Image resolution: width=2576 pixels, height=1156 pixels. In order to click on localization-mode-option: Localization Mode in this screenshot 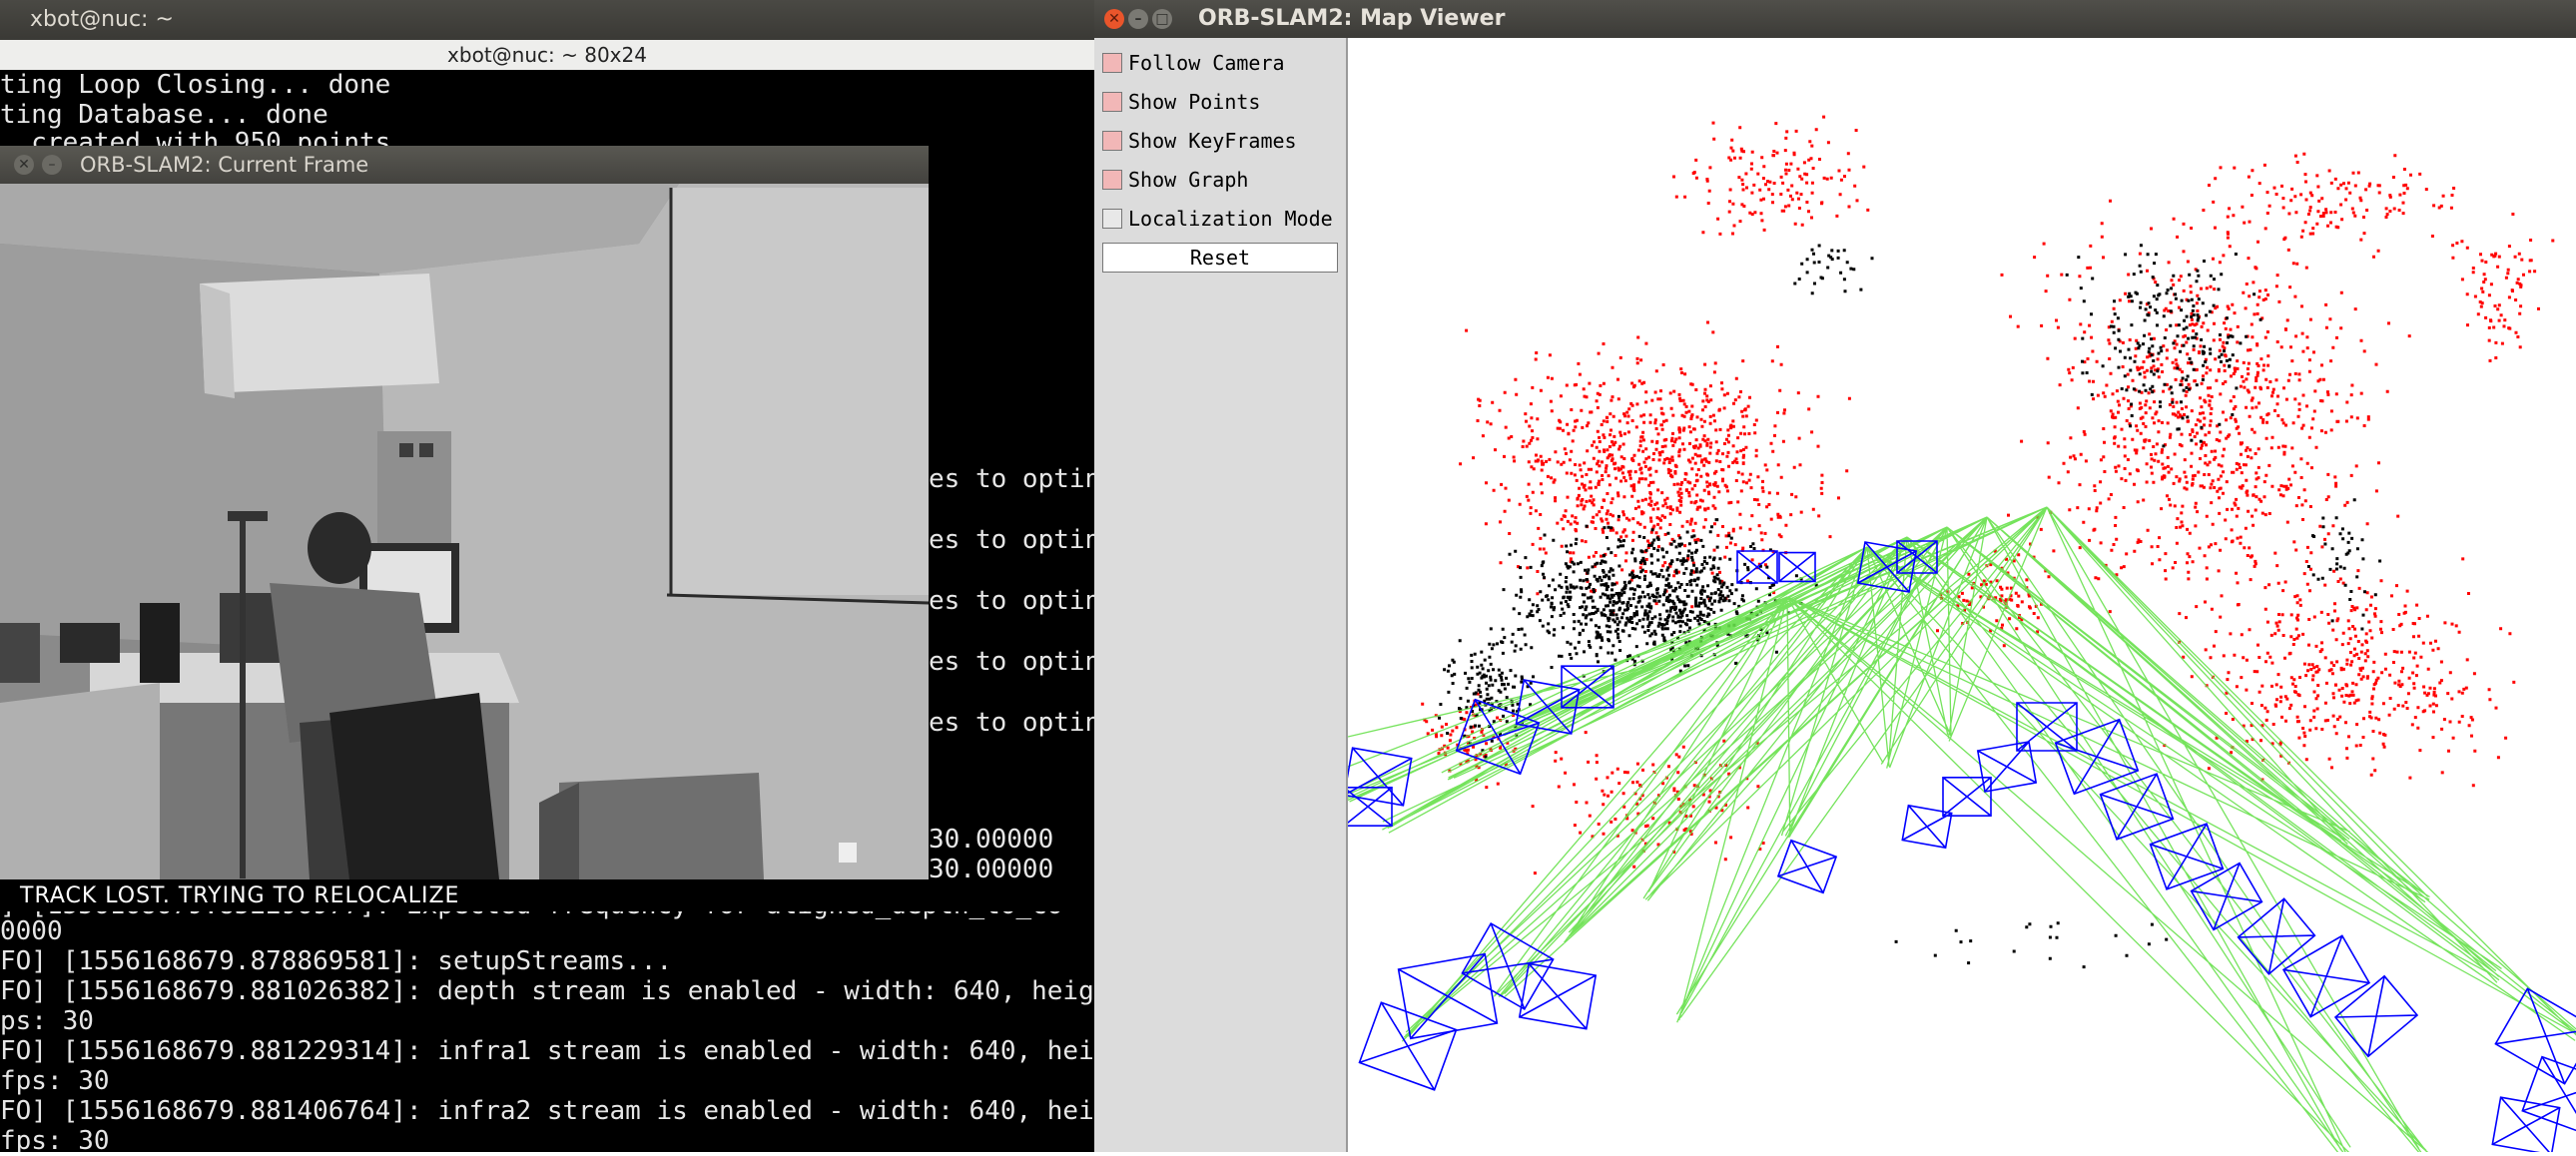, I will do `click(1222, 219)`.